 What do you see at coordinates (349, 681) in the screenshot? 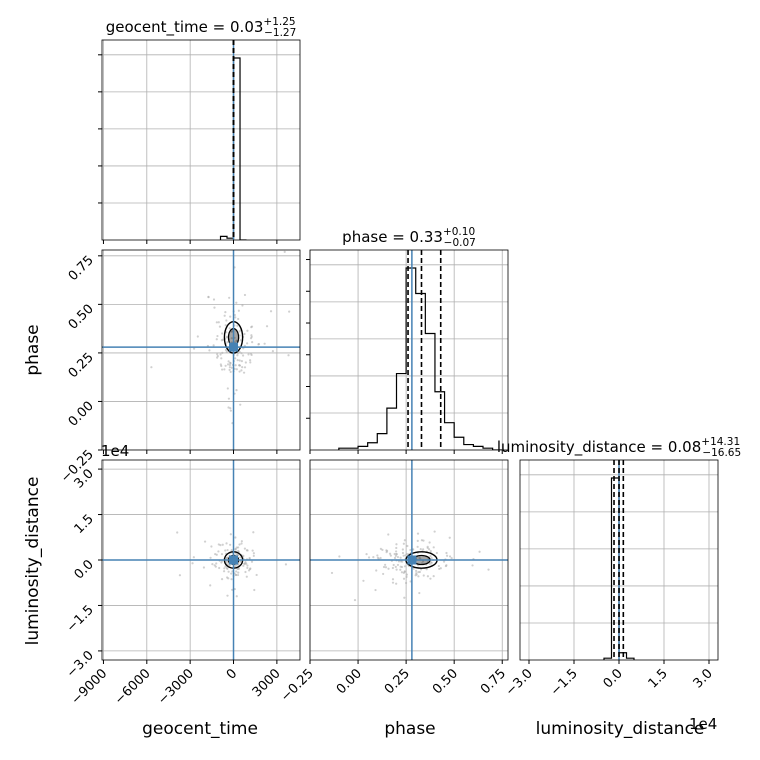
I see `x-tick-label: 0.00` at bounding box center [349, 681].